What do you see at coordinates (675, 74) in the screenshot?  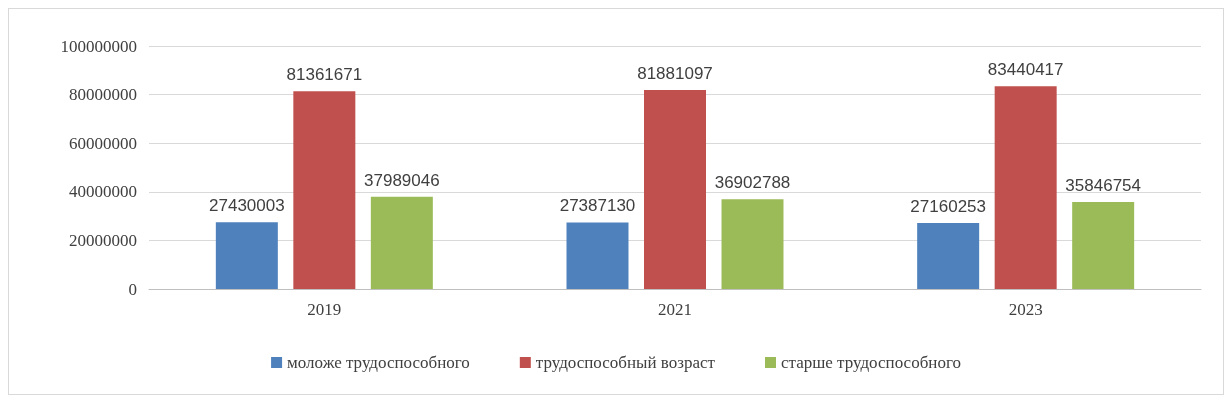 I see `data-label: 81881097` at bounding box center [675, 74].